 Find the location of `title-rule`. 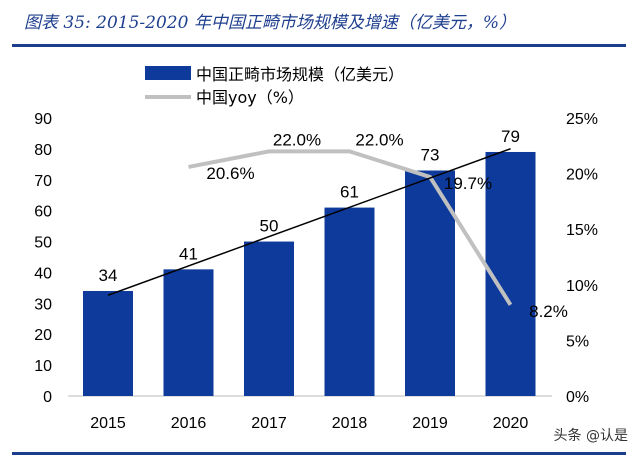

title-rule is located at coordinates (319, 45).